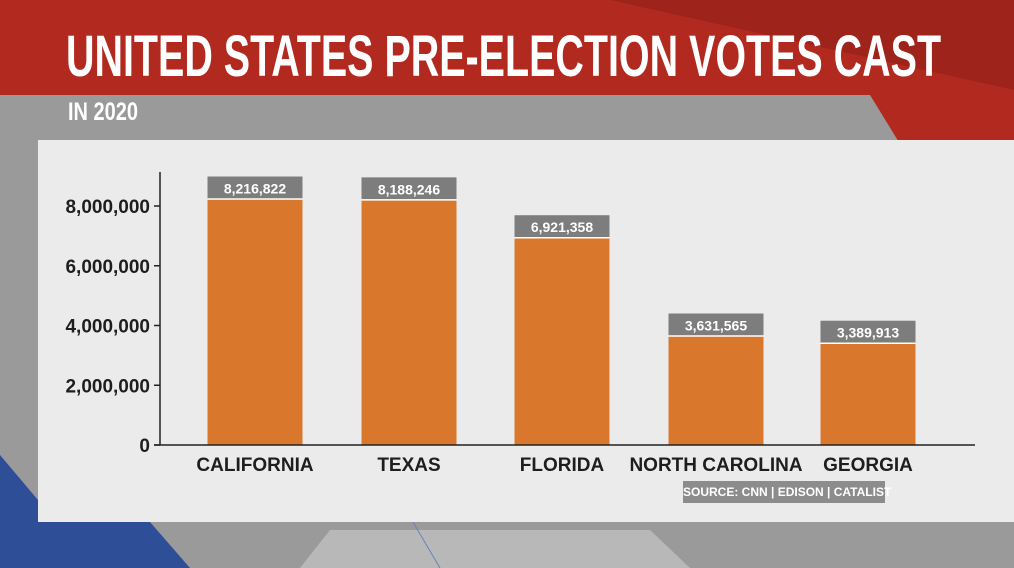 This screenshot has width=1014, height=568. I want to click on x-tick-label: CALIFORNIA, so click(254, 465).